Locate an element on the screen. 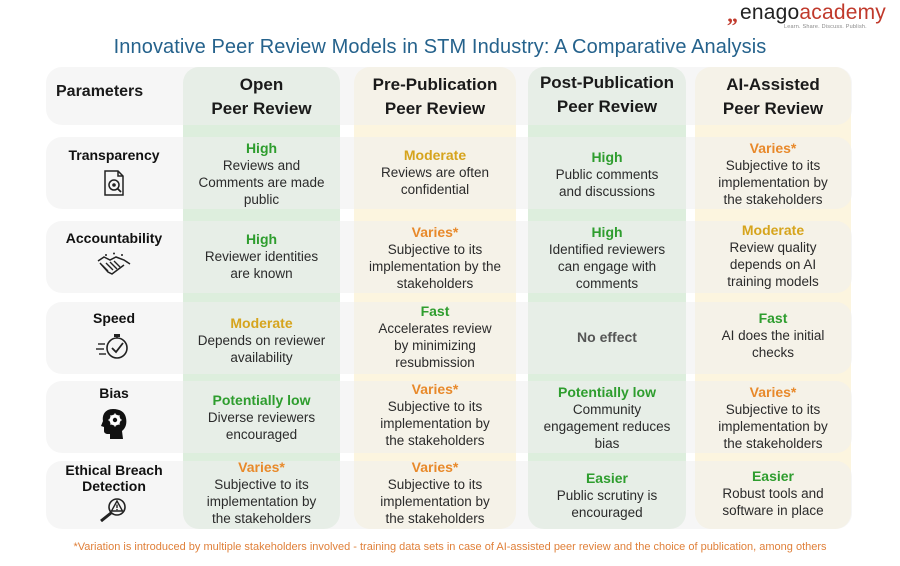 The height and width of the screenshot is (566, 900). logo-academy-text: academy is located at coordinates (842, 12).